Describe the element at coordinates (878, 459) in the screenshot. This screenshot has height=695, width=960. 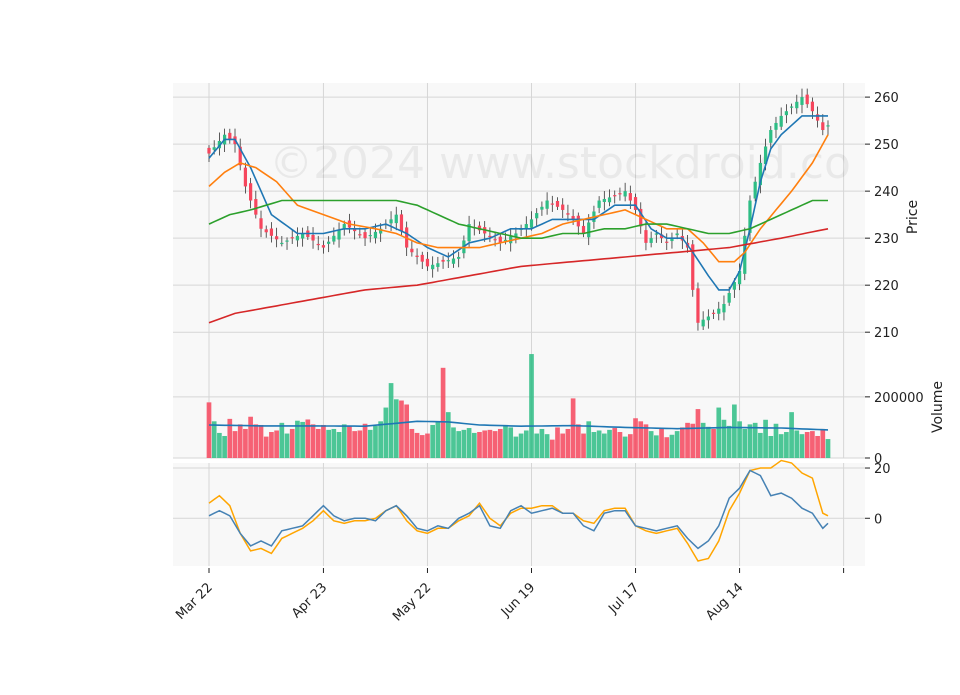
I see `volume-tick-label: 0` at that location.